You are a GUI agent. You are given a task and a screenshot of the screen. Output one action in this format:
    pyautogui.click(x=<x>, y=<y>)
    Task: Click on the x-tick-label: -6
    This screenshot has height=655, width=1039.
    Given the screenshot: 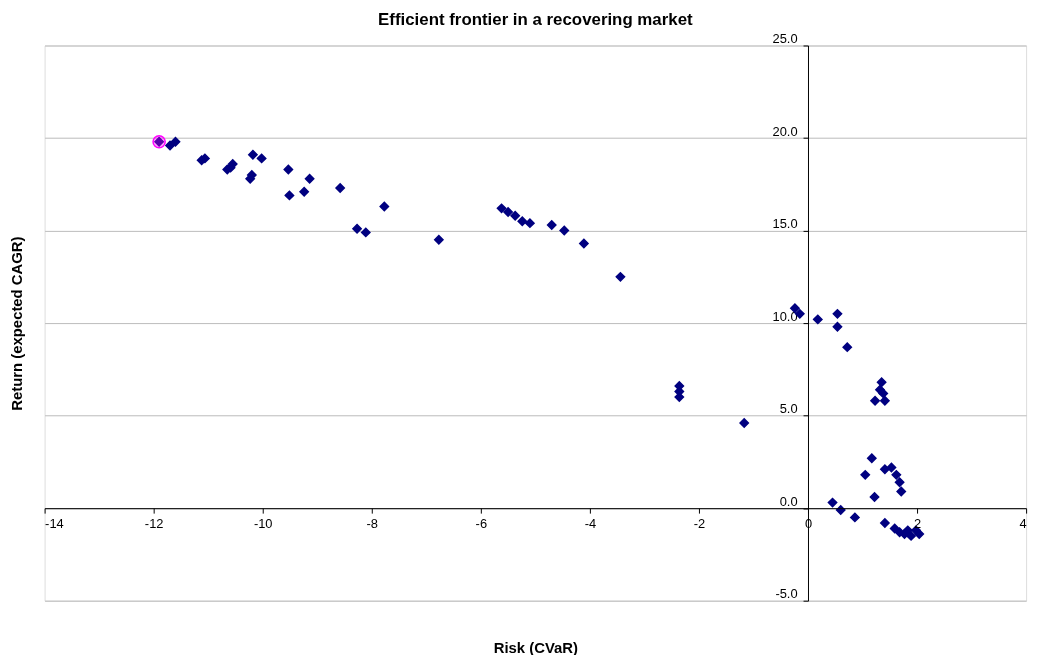 What is the action you would take?
    pyautogui.click(x=481, y=524)
    